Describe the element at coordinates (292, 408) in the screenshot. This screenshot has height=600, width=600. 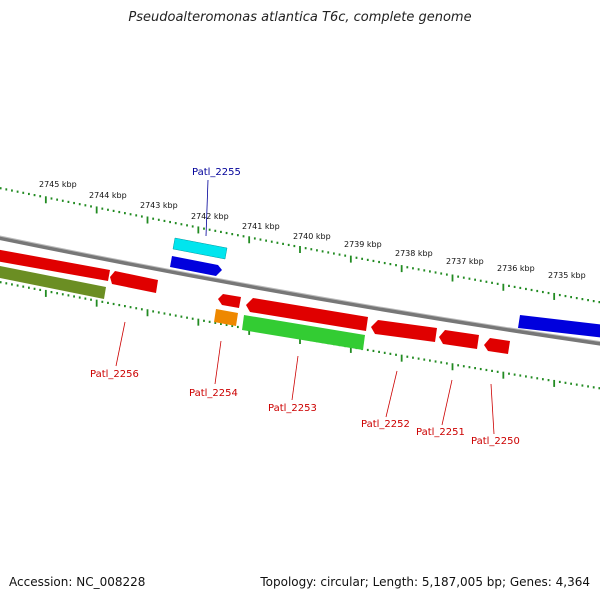
I see `gene-label: Patl_2253` at that location.